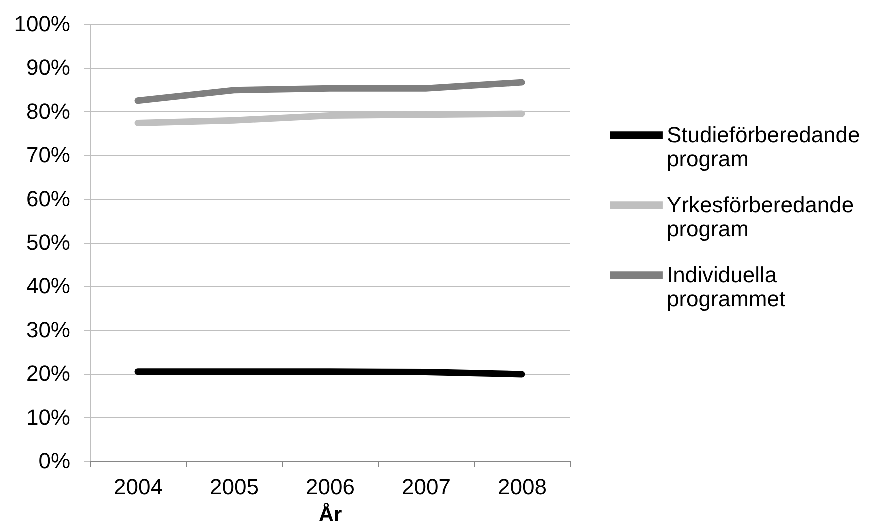 This screenshot has width=869, height=530. I want to click on x-tick-label: 2007, so click(426, 487).